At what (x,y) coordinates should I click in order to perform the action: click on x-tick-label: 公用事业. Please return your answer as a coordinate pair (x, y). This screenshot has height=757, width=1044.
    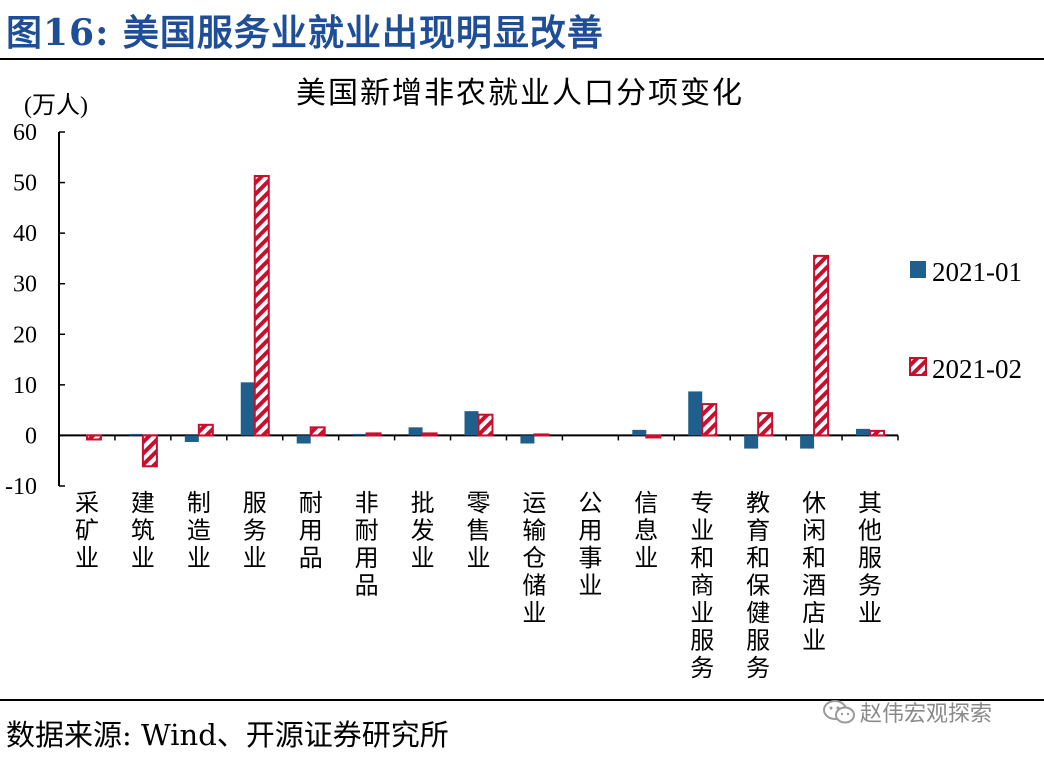
    Looking at the image, I should click on (590, 545).